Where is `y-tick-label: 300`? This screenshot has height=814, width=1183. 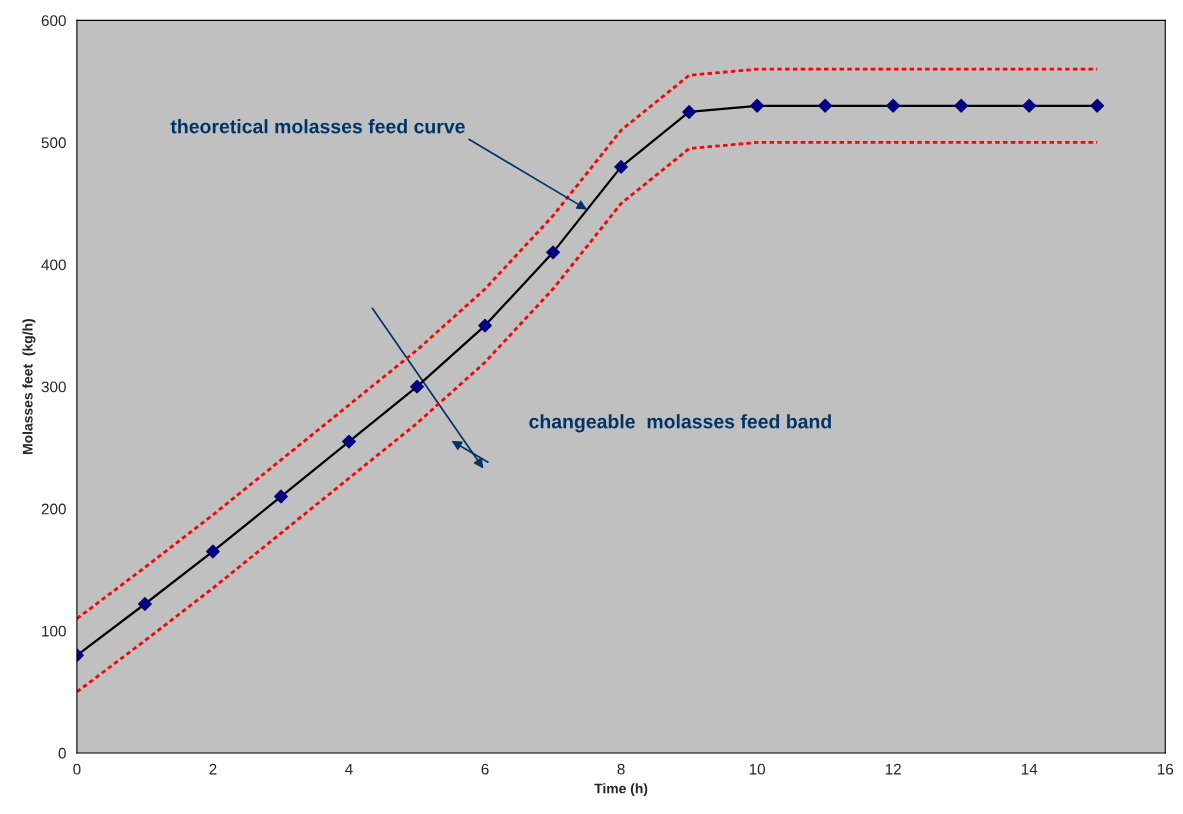
y-tick-label: 300 is located at coordinates (53, 387).